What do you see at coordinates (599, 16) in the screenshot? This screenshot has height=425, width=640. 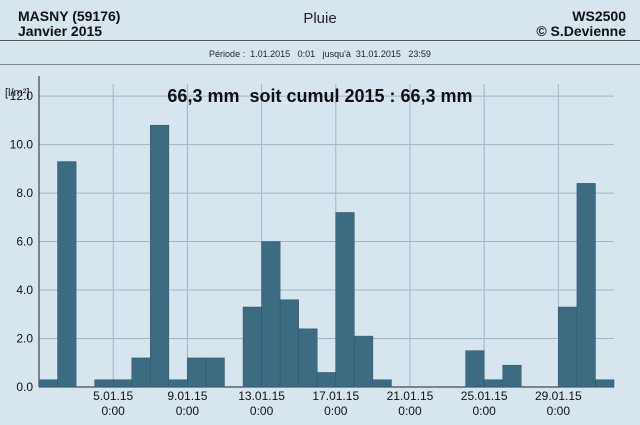 I see `station-model: WS2500` at bounding box center [599, 16].